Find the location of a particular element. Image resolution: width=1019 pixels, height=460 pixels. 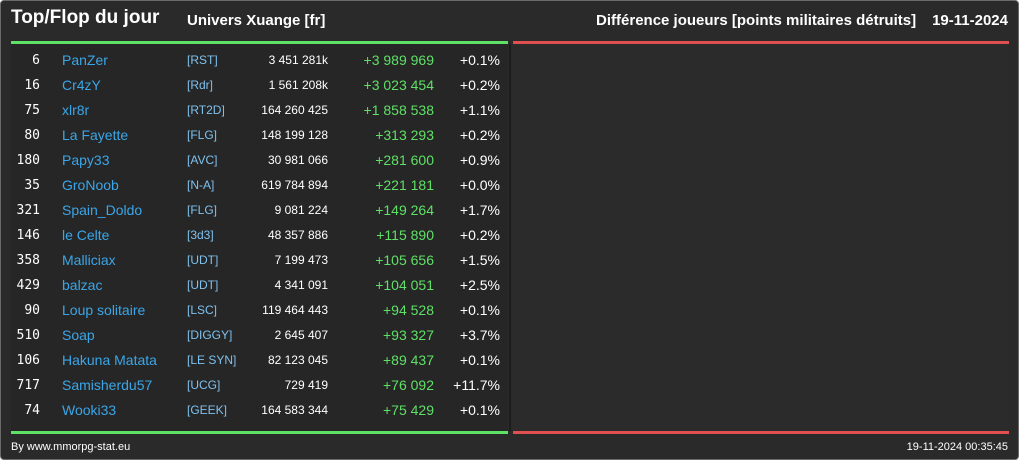

table-row: 35 GroNoob [N-A] 619 784 894 +221 181 +0.0% is located at coordinates (259, 185).